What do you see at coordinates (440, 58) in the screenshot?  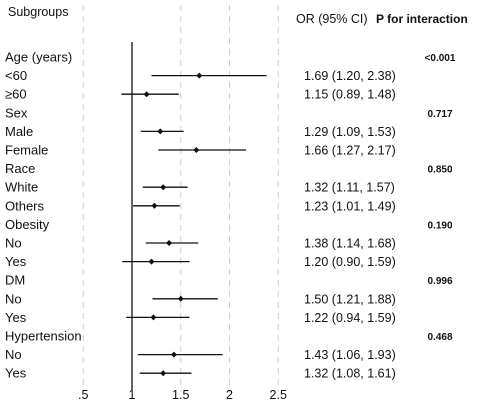 I see `p-interaction-value: <0.001` at bounding box center [440, 58].